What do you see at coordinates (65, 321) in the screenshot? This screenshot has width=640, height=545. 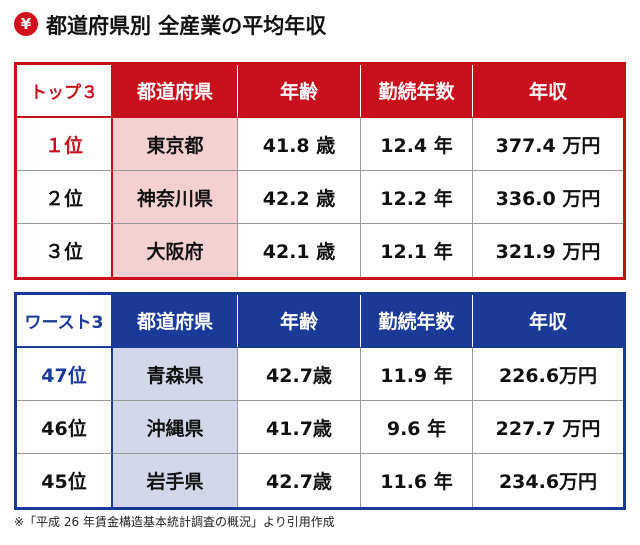 I see `header-cell: ワースト3` at bounding box center [65, 321].